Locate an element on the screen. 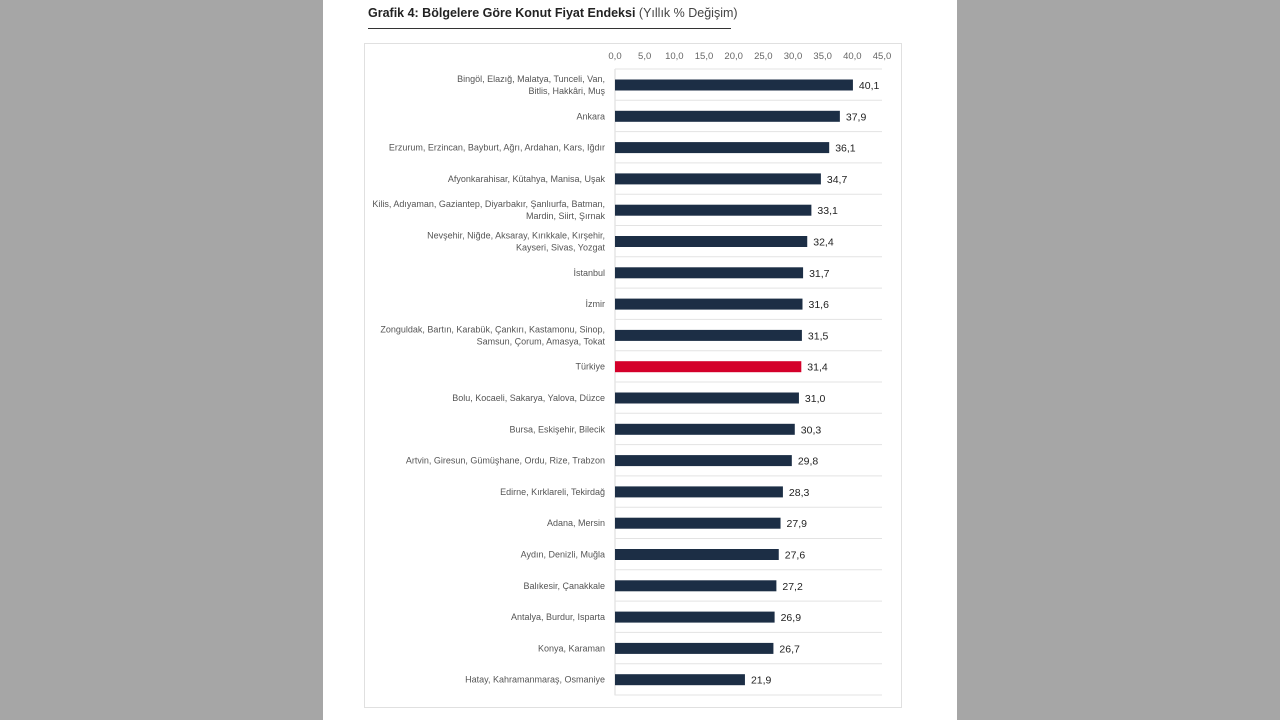  category-label: Afyonkarahisar, Kütahya, Manisa, Uşak is located at coordinates (527, 179).